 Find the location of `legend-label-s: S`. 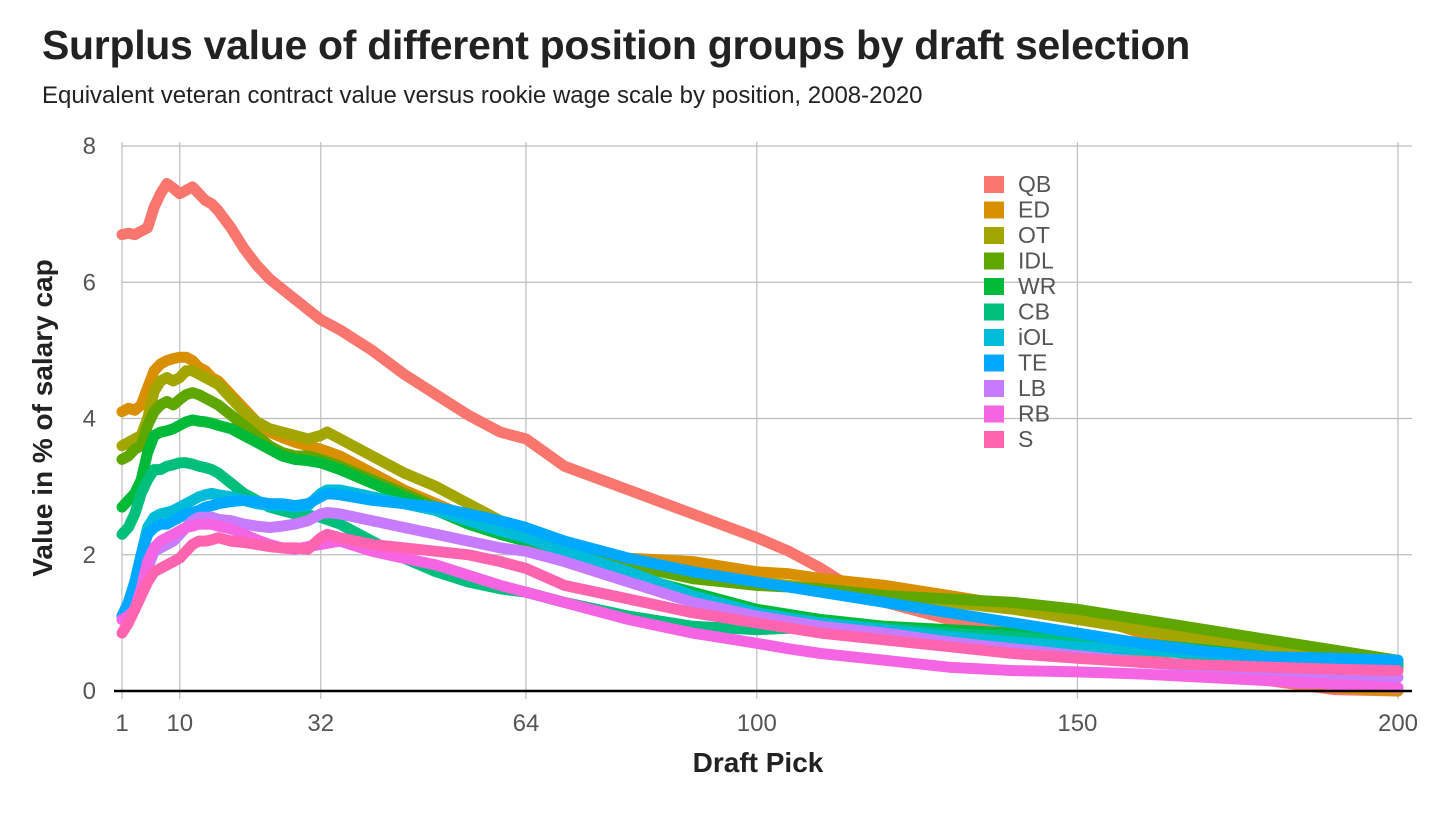

legend-label-s: S is located at coordinates (1025, 439).